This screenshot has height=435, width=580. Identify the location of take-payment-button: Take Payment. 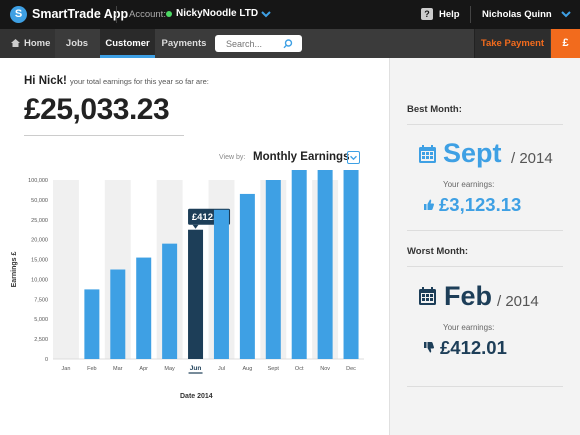
(512, 43).